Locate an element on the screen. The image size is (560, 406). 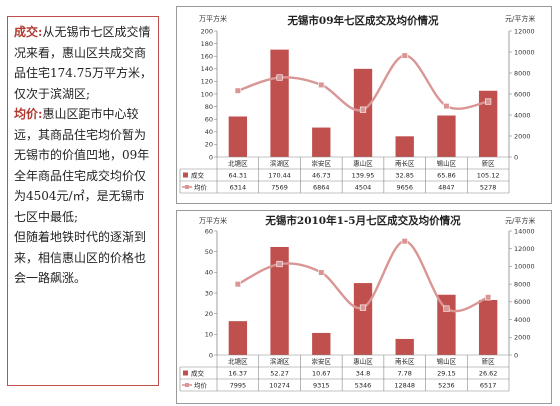
category-label: 南长区 is located at coordinates (405, 360).